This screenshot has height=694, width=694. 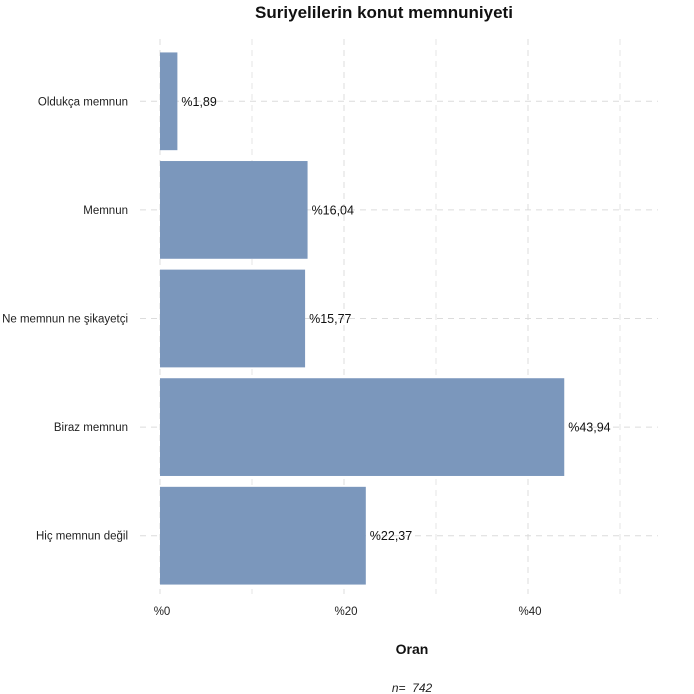 I want to click on x-axis-label: Oran, so click(x=412, y=649).